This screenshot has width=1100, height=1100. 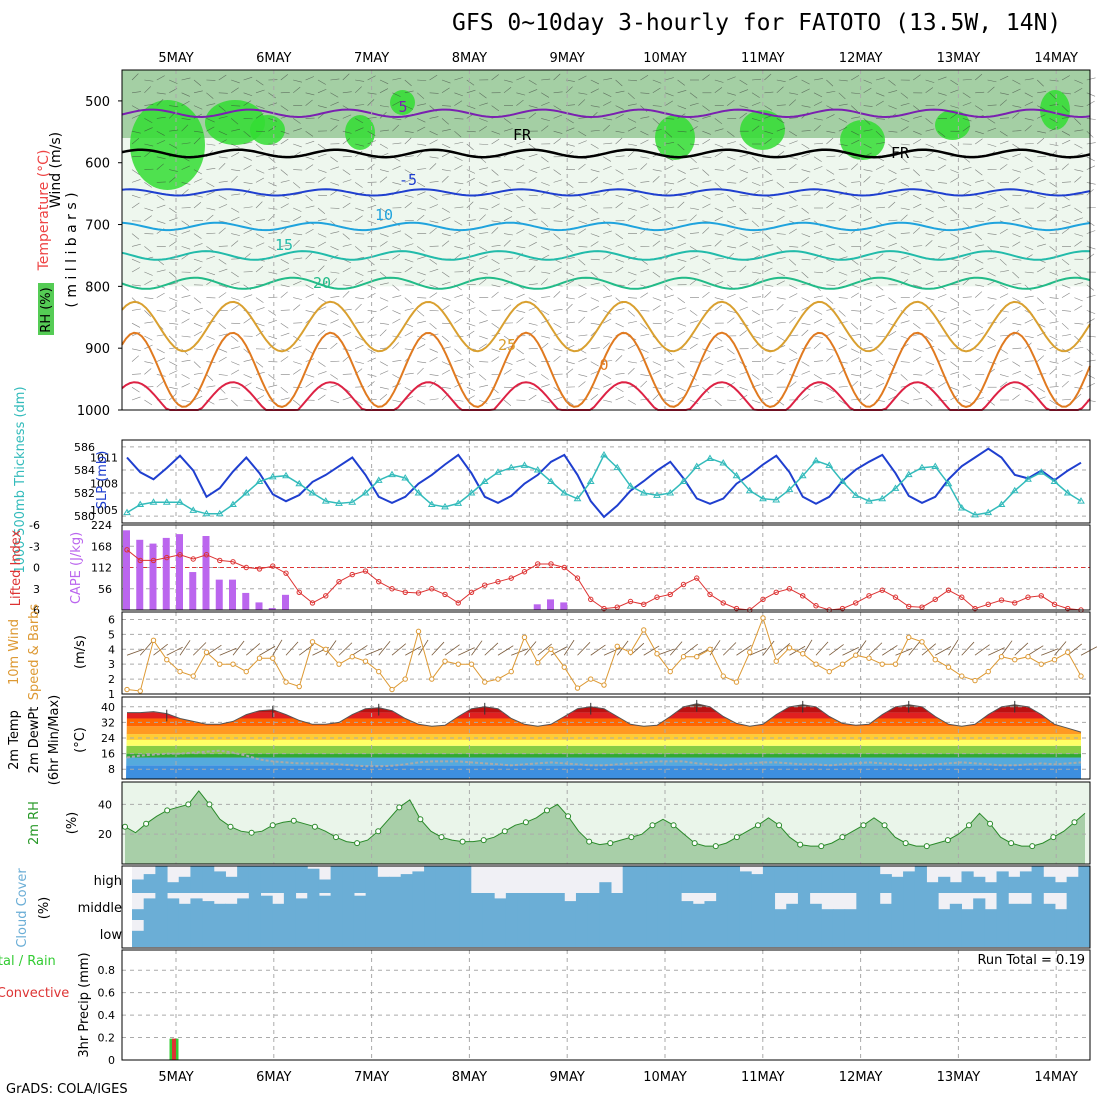 What do you see at coordinates (22, 908) in the screenshot?
I see `axis-label-cloud-cover: Cloud Cover` at bounding box center [22, 908].